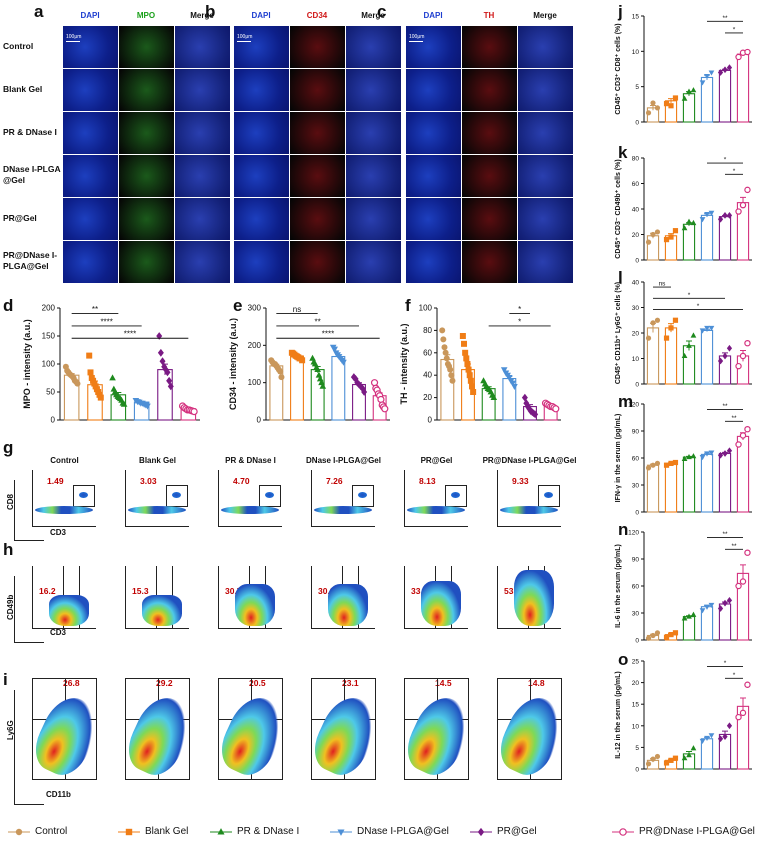 This screenshot has height=847, width=764. What do you see at coordinates (419, 591) in the screenshot?
I see `flow-value: 33.3` at bounding box center [419, 591].